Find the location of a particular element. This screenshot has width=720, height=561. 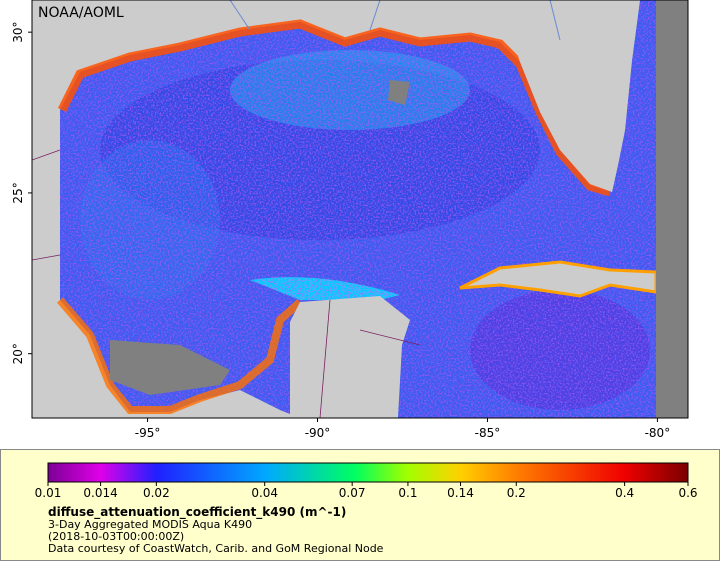

lon-tick-label: -90° is located at coordinates (318, 433).